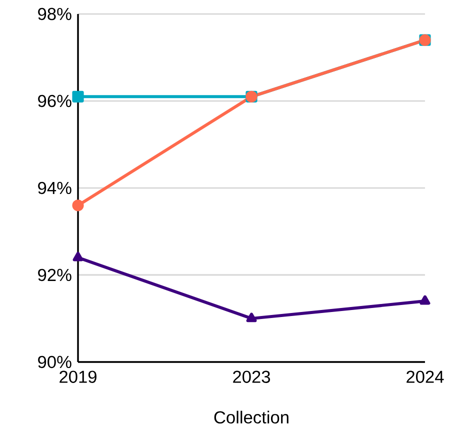  Describe the element at coordinates (55, 101) in the screenshot. I see `y-tick-label: 96%` at that location.